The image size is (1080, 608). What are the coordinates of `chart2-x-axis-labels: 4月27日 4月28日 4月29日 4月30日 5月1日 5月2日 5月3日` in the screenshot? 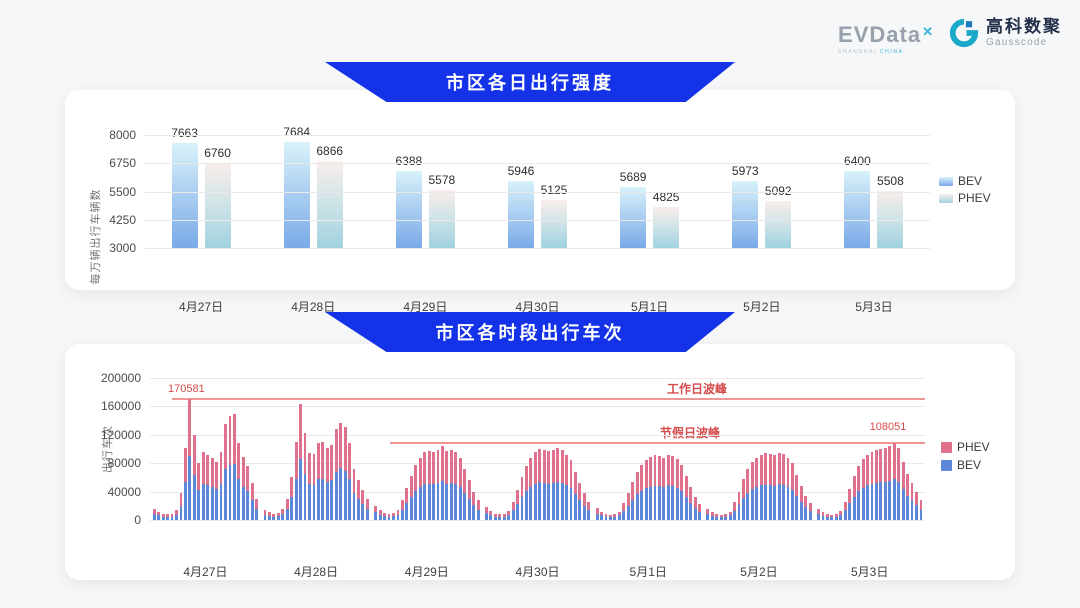 It's located at (537, 571).